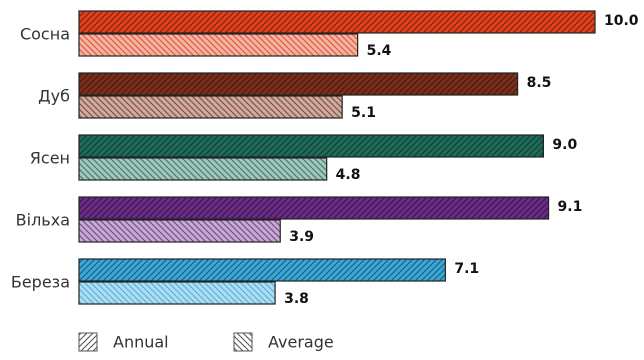 Image resolution: width=644 pixels, height=360 pixels. What do you see at coordinates (348, 175) in the screenshot?
I see `value-label-average-2: 4.8` at bounding box center [348, 175].